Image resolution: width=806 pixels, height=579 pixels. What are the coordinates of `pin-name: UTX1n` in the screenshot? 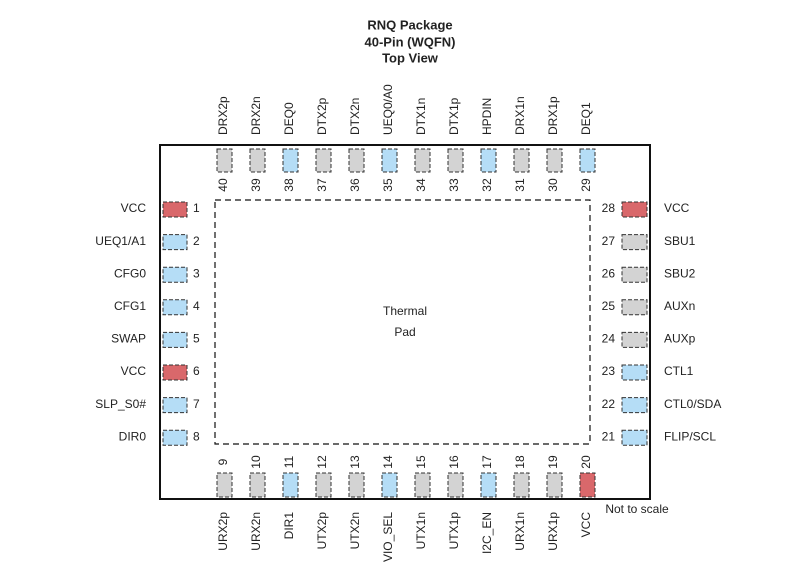 It's located at (421, 530).